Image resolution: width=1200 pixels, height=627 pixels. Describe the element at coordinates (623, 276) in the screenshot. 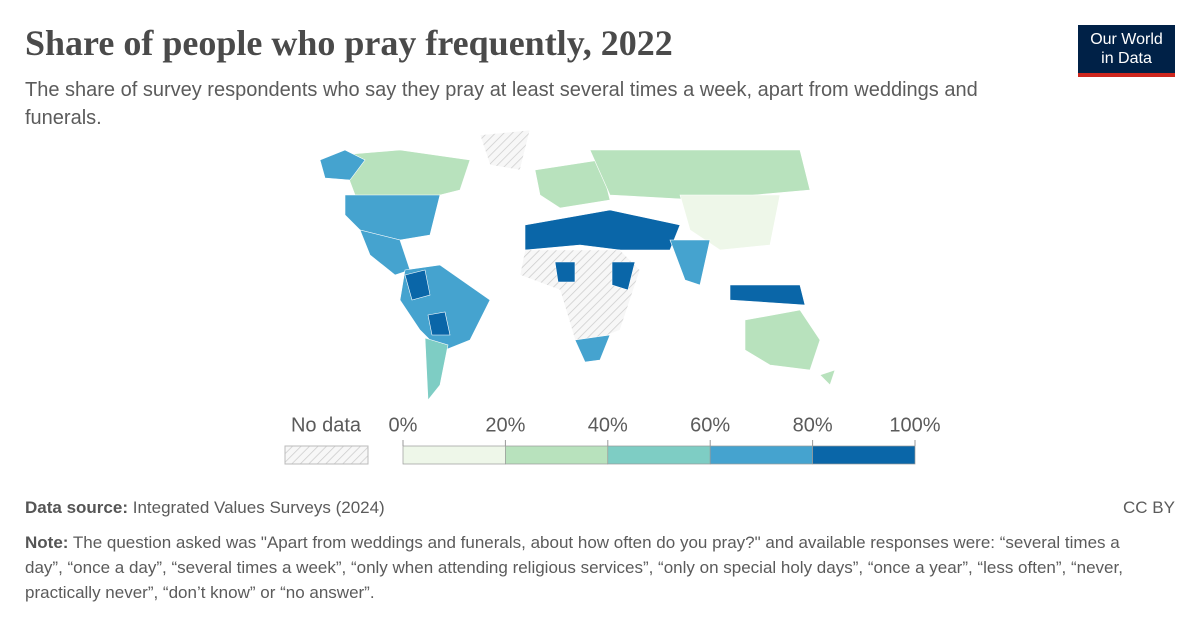

I see `ethiopia` at that location.